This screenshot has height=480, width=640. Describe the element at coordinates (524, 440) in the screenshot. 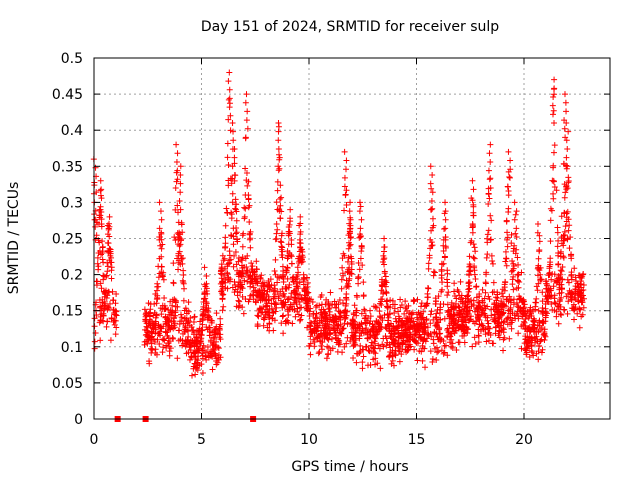

I see `x-tick-label: 20` at that location.